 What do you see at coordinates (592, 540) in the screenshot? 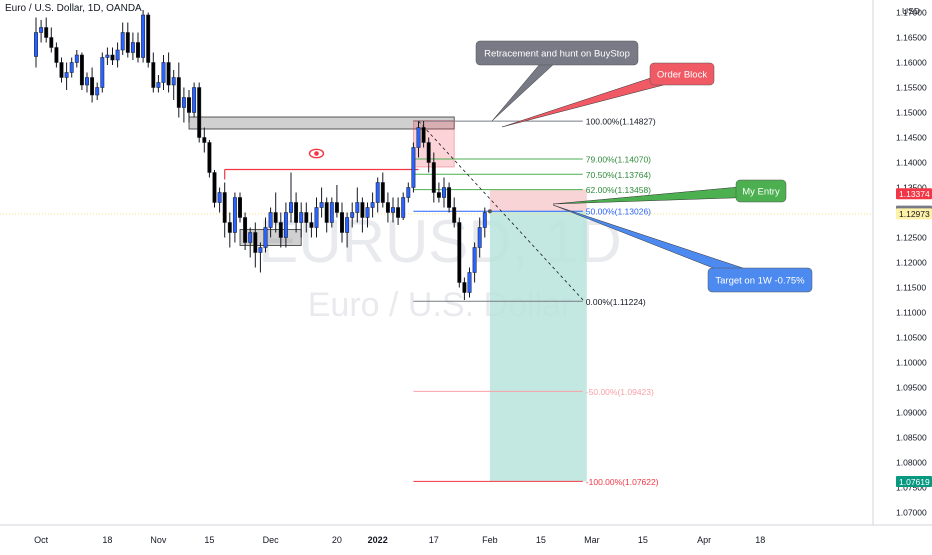
I see `time-tick-label: Mar` at bounding box center [592, 540].